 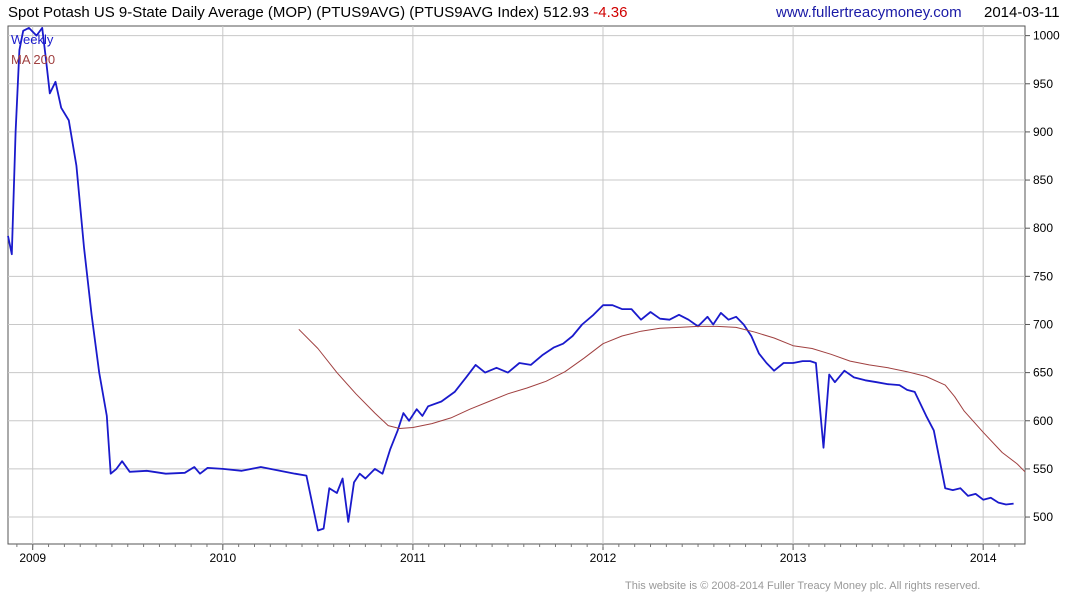 I want to click on y-tick-label: 850, so click(x=1043, y=180).